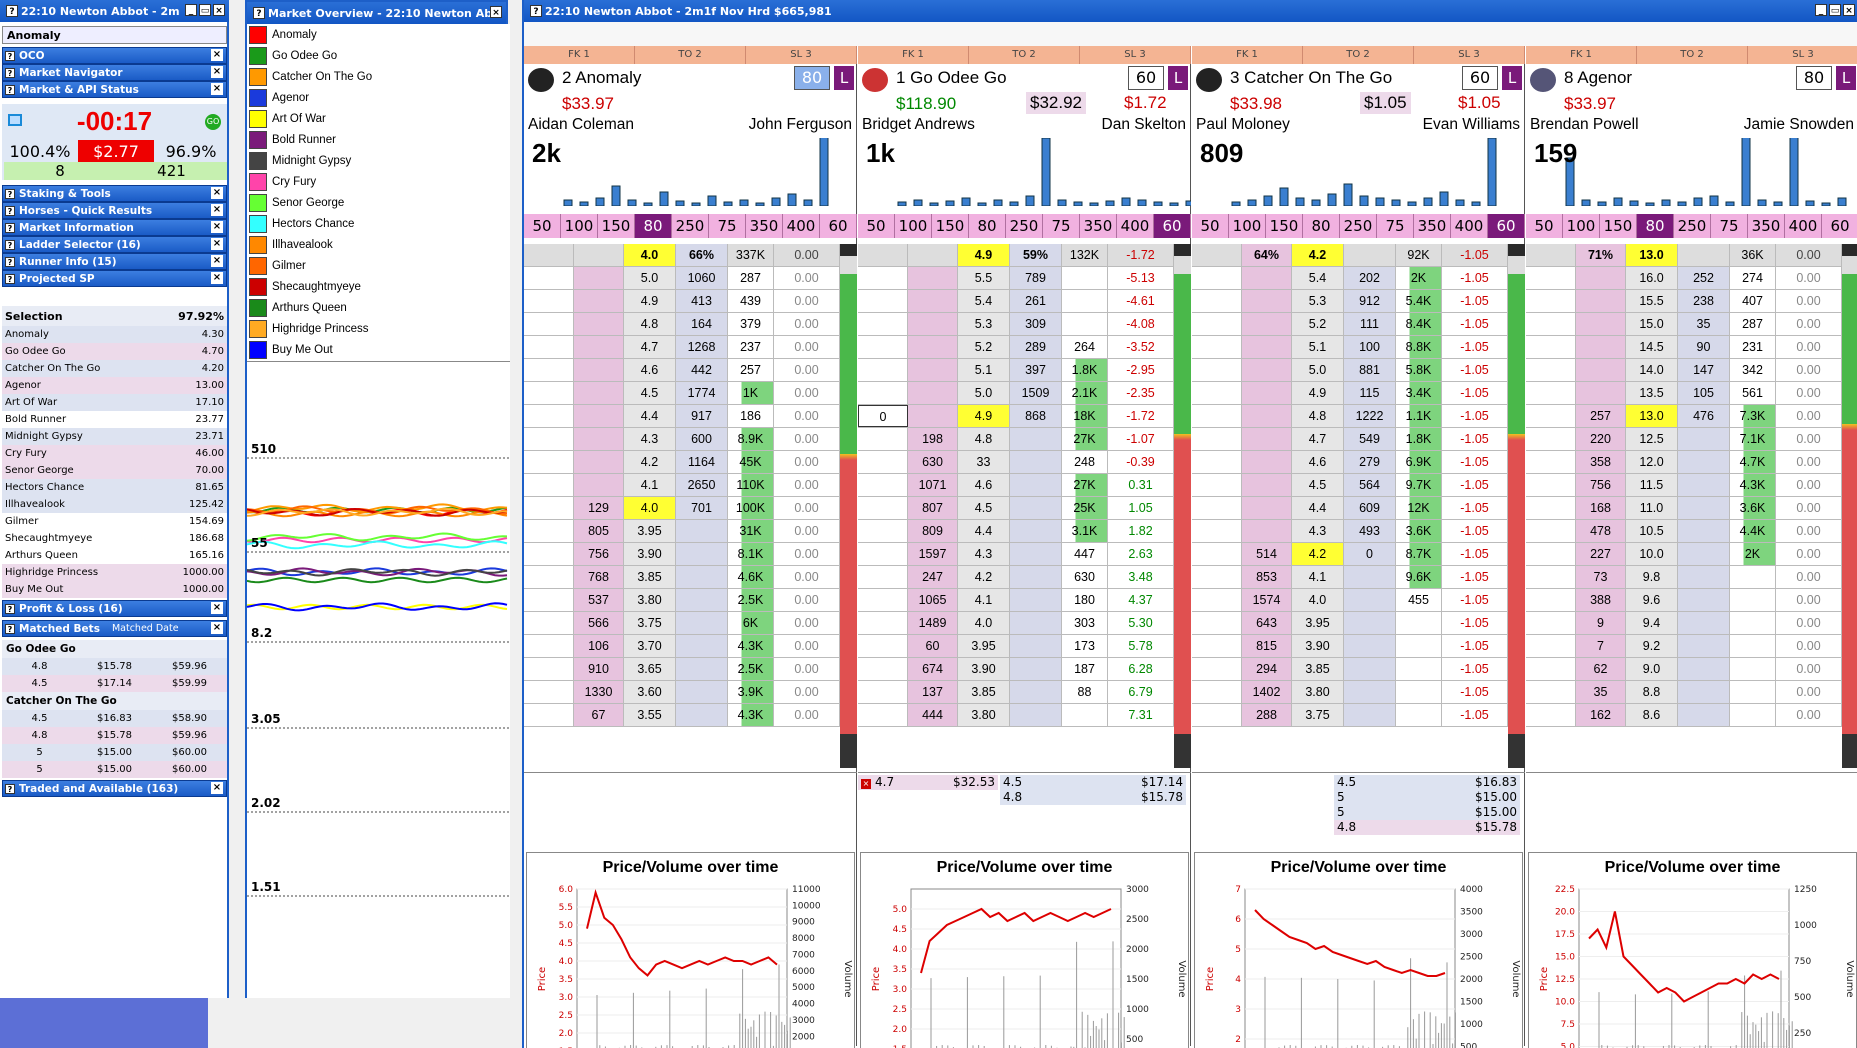  Describe the element at coordinates (933, 600) in the screenshot. I see `ladder-lay-cell: 1065` at that location.